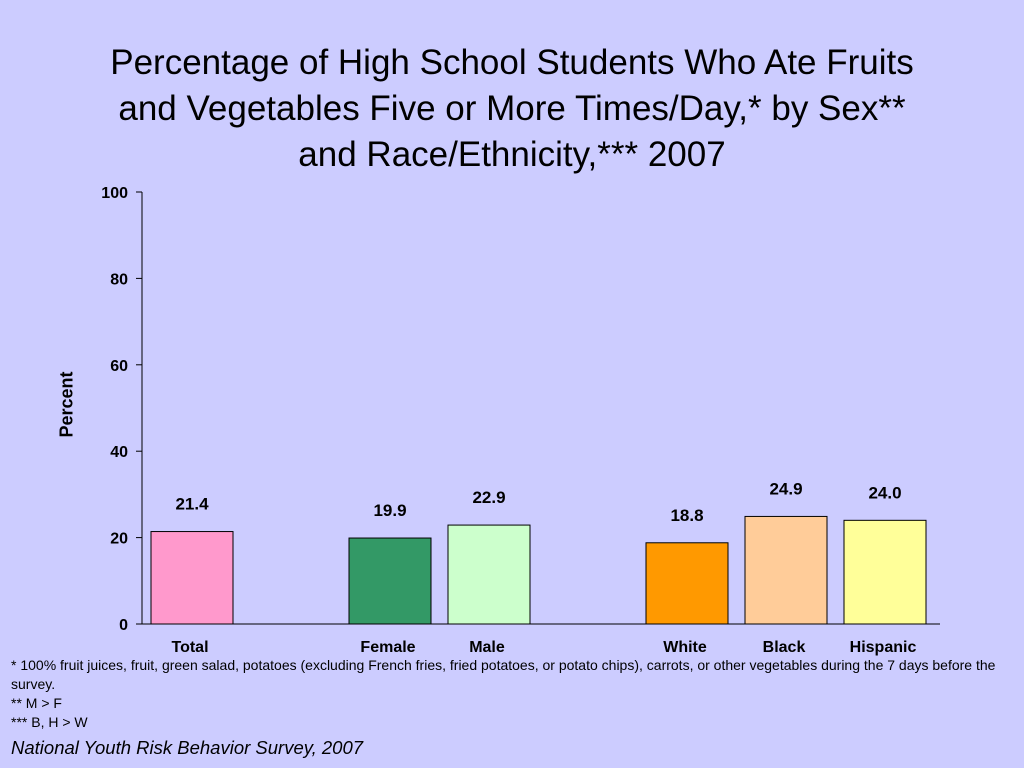  Describe the element at coordinates (119, 279) in the screenshot. I see `y-tick-label: 80` at that location.